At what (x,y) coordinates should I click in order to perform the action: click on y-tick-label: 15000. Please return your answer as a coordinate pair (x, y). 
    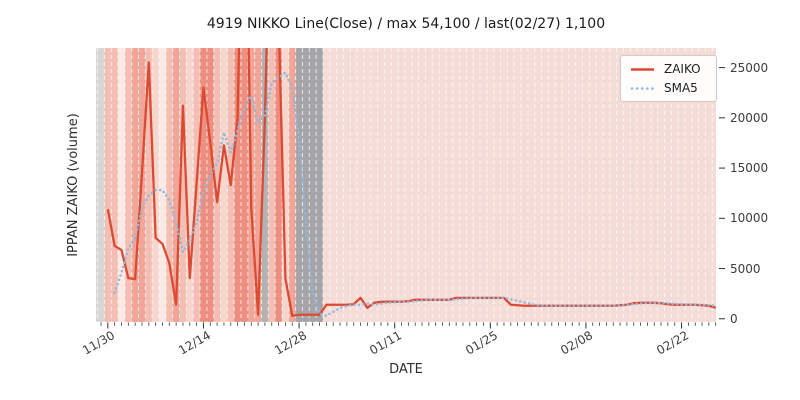
    Looking at the image, I should click on (749, 168).